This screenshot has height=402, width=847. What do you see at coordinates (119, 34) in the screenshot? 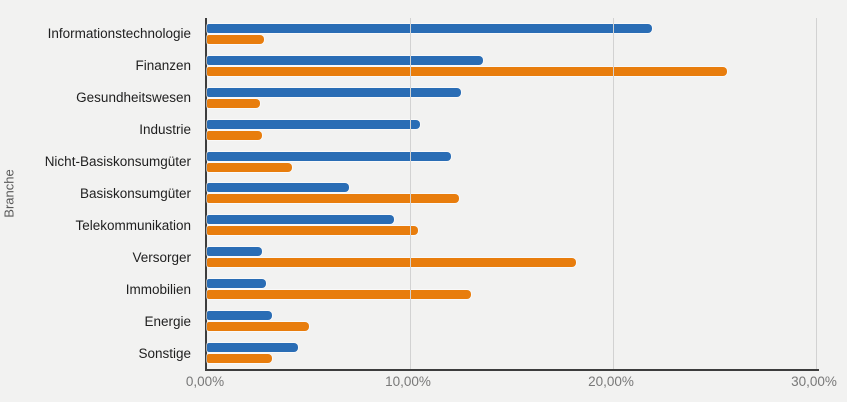
I see `category-label: Informationstechnologie` at bounding box center [119, 34].